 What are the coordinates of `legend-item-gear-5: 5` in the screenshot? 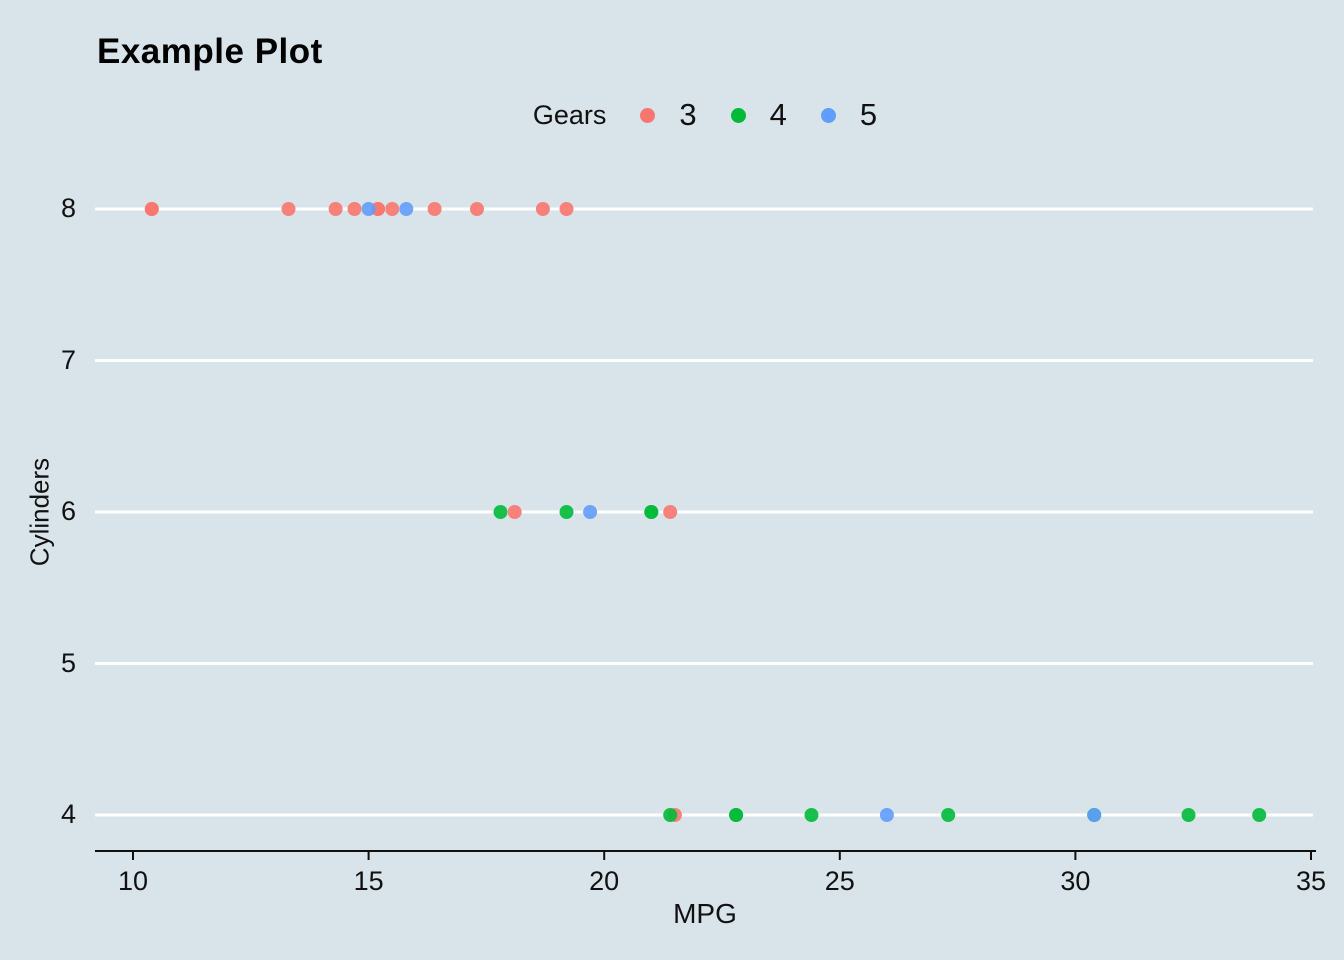 It's located at (849, 115).